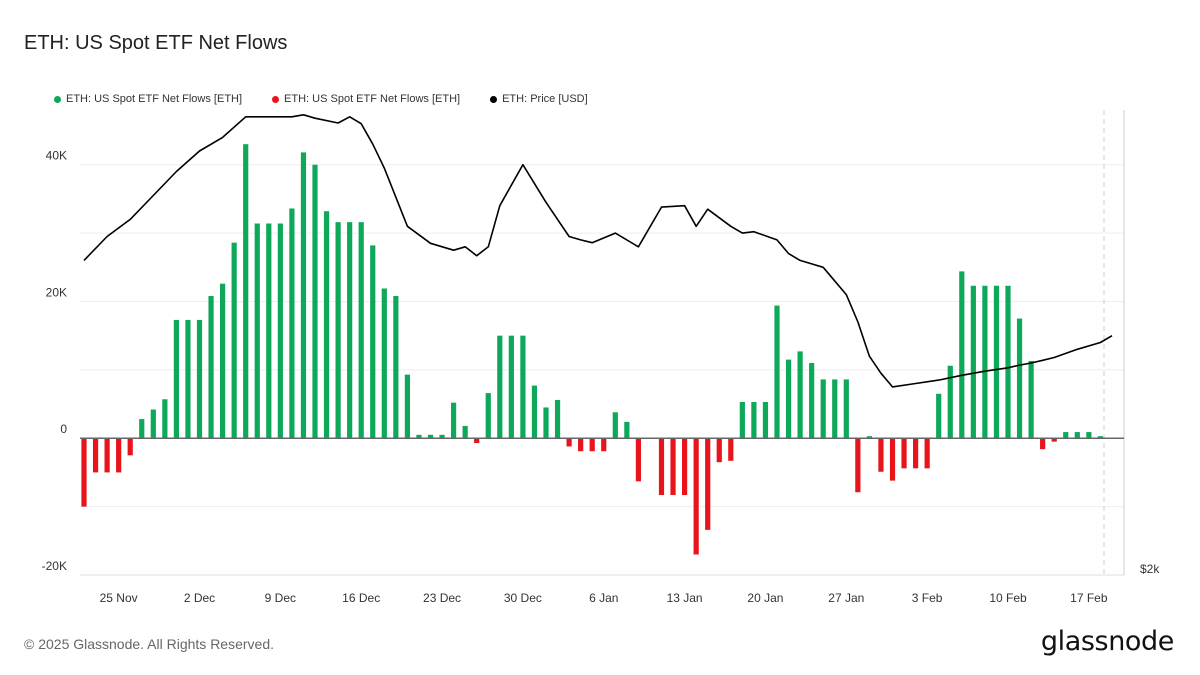 The image size is (1200, 675). Describe the element at coordinates (56, 292) in the screenshot. I see `y-tick-label: 20K` at that location.